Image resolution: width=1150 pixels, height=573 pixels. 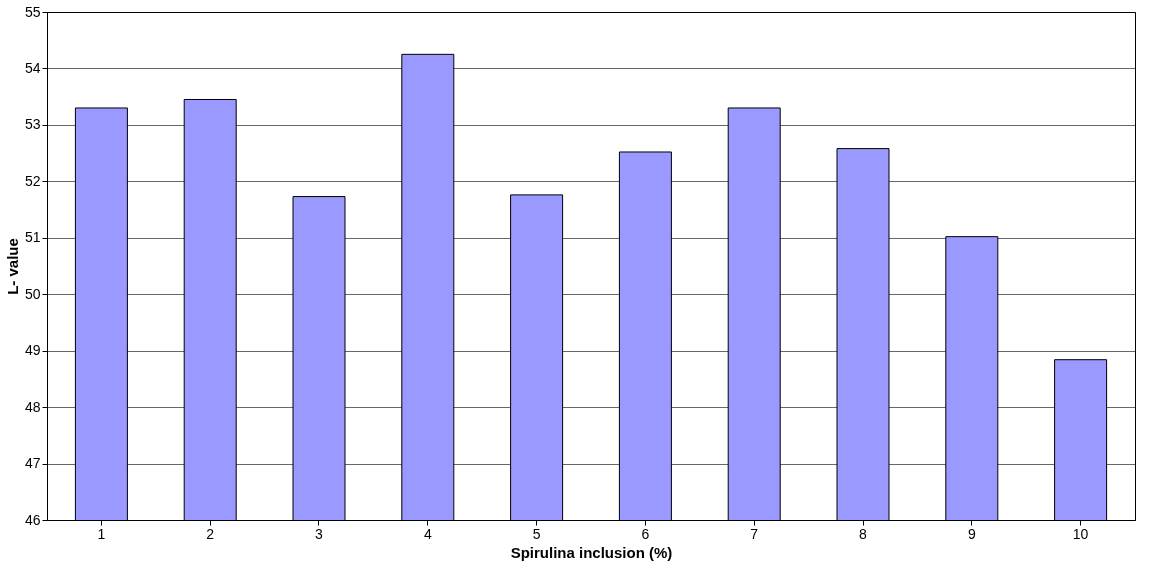 What do you see at coordinates (32, 67) in the screenshot?
I see `y-tick-label: 54` at bounding box center [32, 67].